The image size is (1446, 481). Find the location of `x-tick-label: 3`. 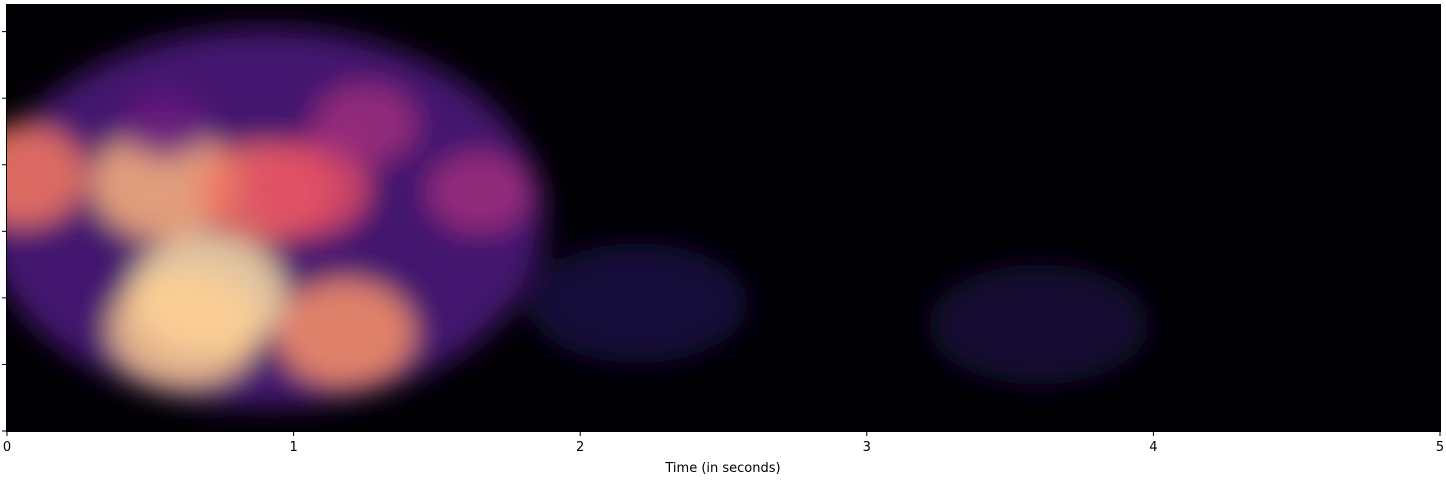

x-tick-label: 3 is located at coordinates (867, 447).